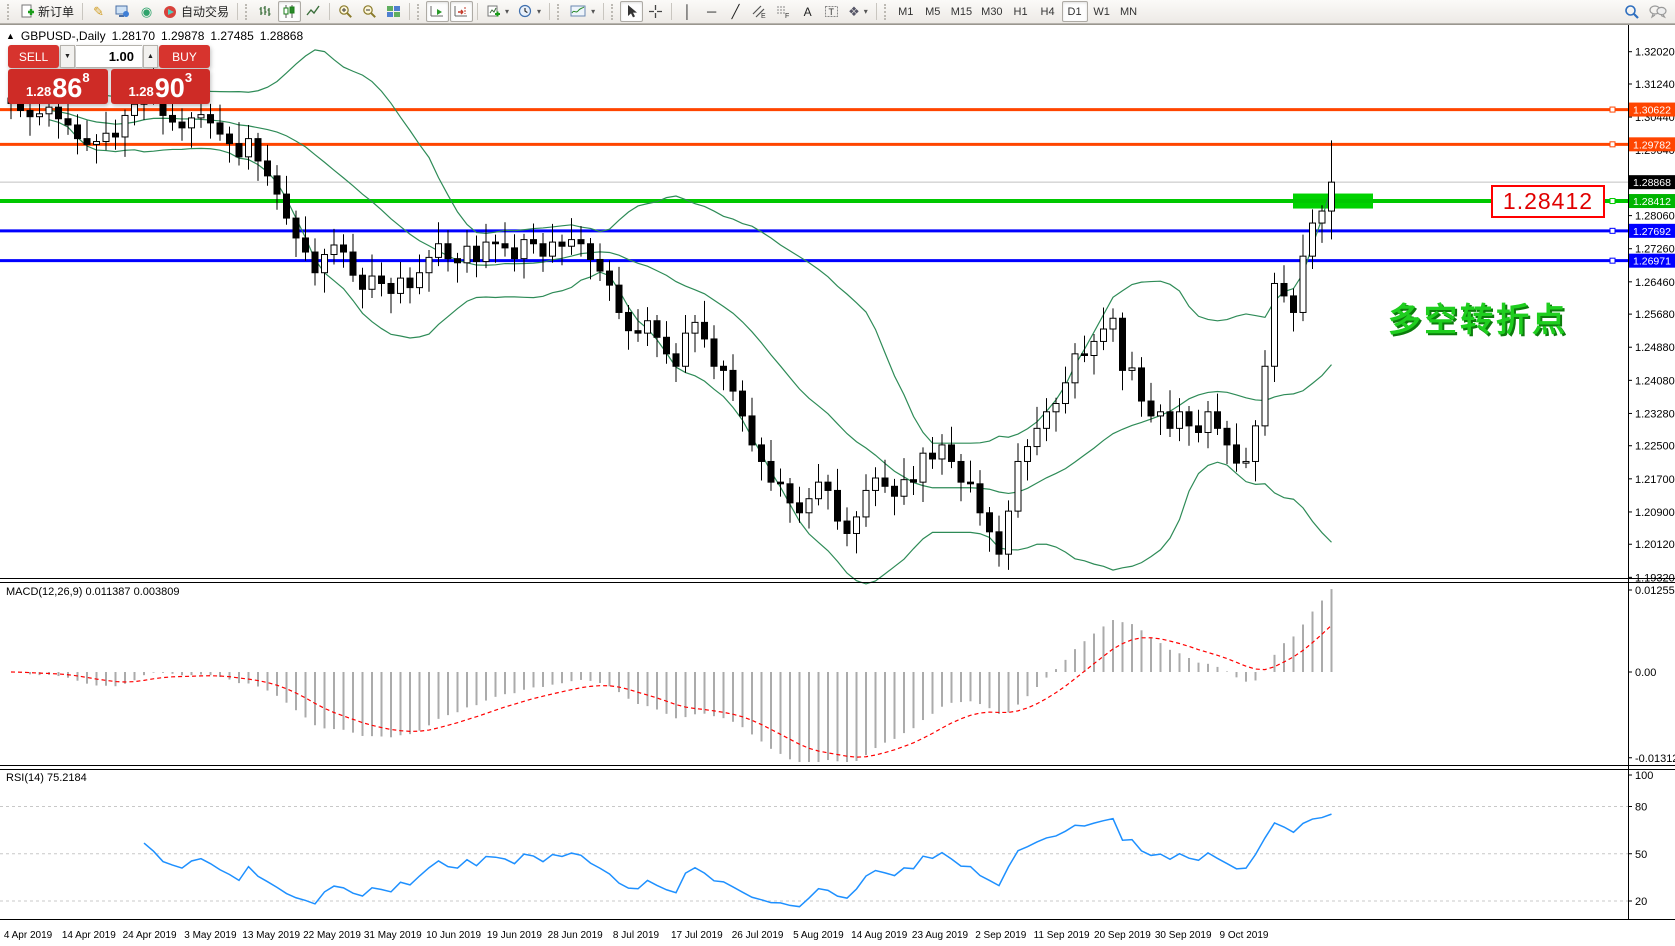  I want to click on fibonacci-button: F, so click(783, 11).